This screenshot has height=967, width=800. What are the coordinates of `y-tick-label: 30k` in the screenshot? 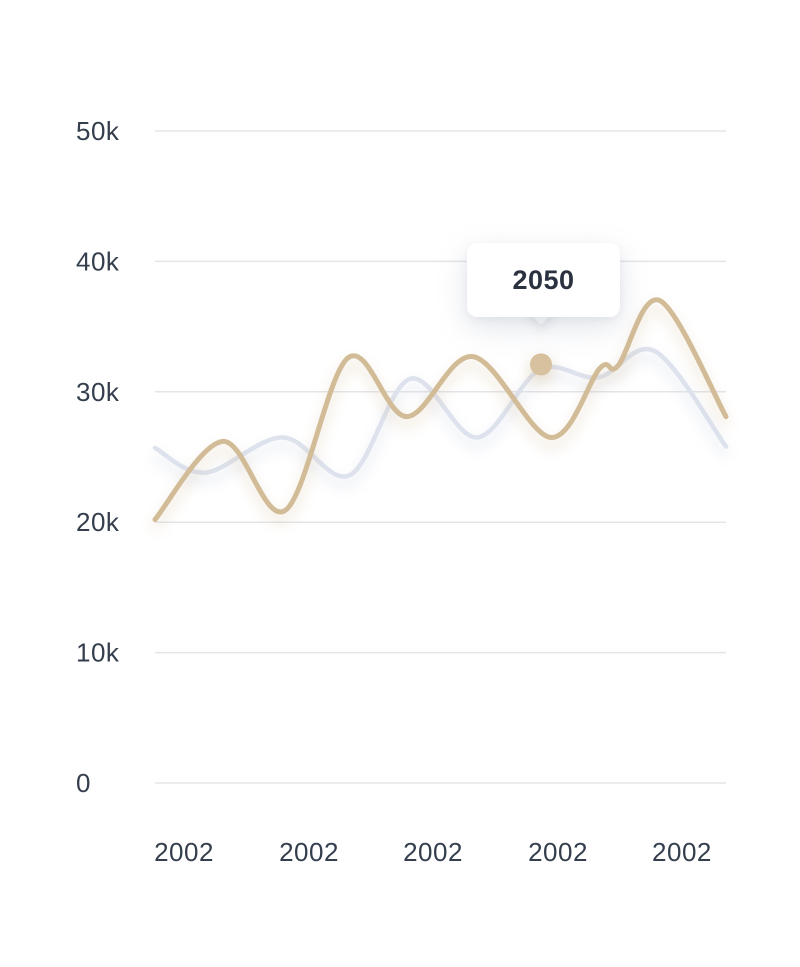 It's located at (98, 392).